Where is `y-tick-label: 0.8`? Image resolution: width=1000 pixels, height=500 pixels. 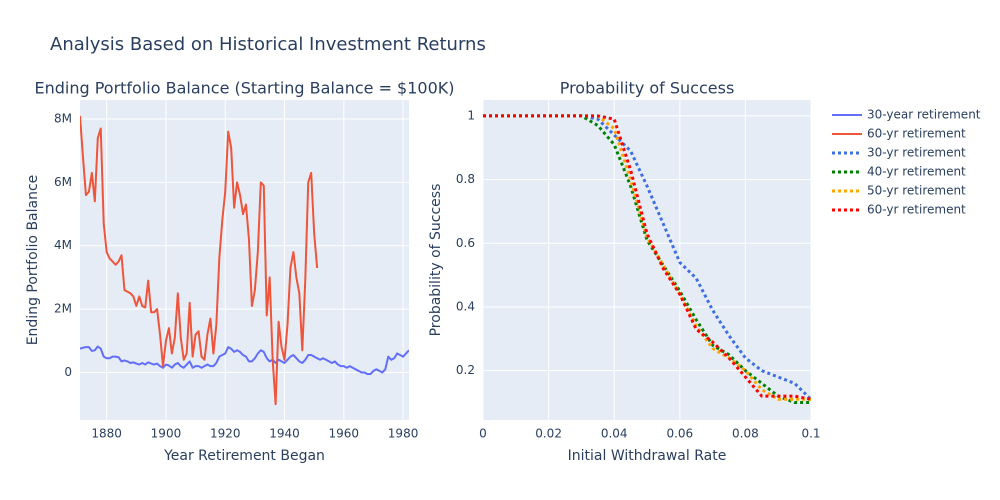 y-tick-label: 0.8 is located at coordinates (465, 179).